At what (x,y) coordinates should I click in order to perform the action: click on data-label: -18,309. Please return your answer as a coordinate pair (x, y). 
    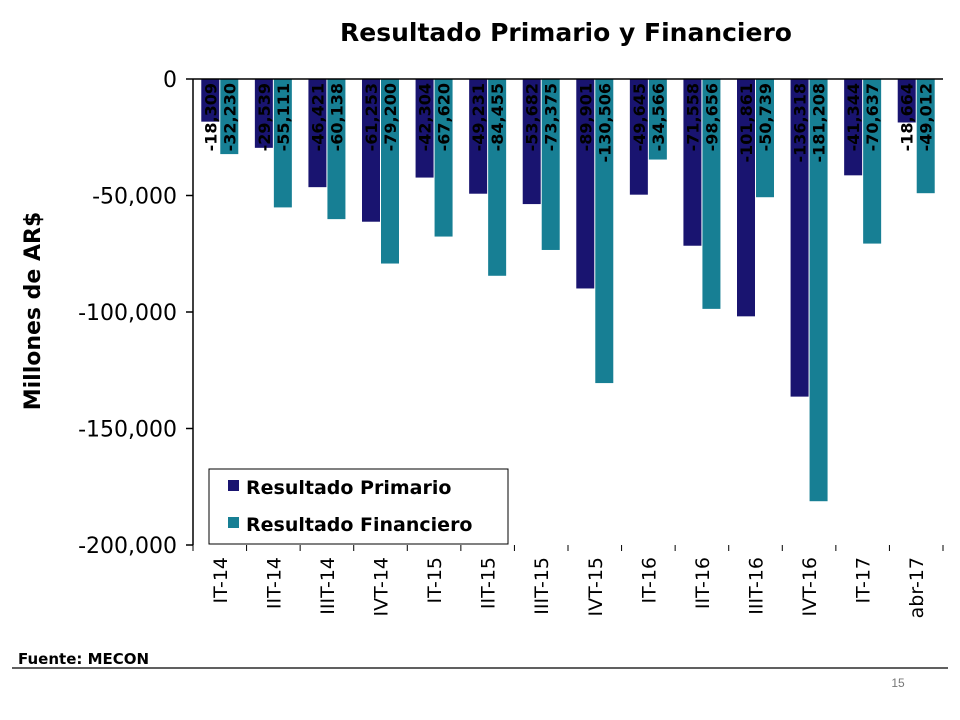
    Looking at the image, I should click on (210, 117).